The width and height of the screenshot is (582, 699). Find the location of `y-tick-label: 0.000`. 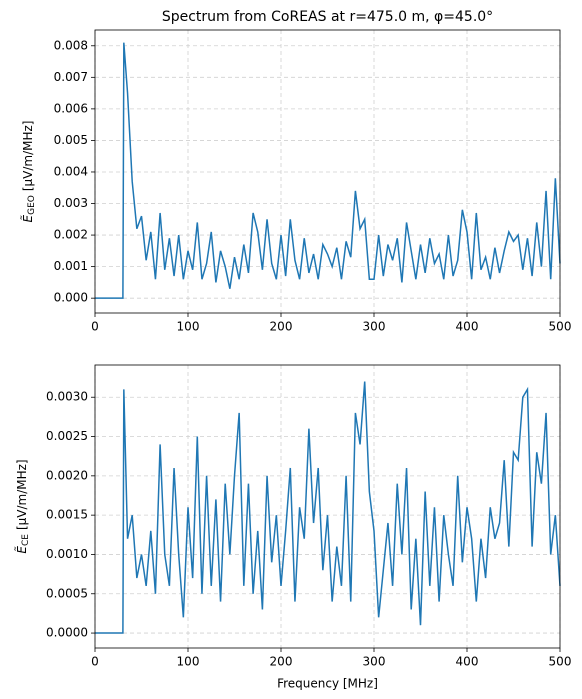

y-tick-label: 0.000 is located at coordinates (71, 298).